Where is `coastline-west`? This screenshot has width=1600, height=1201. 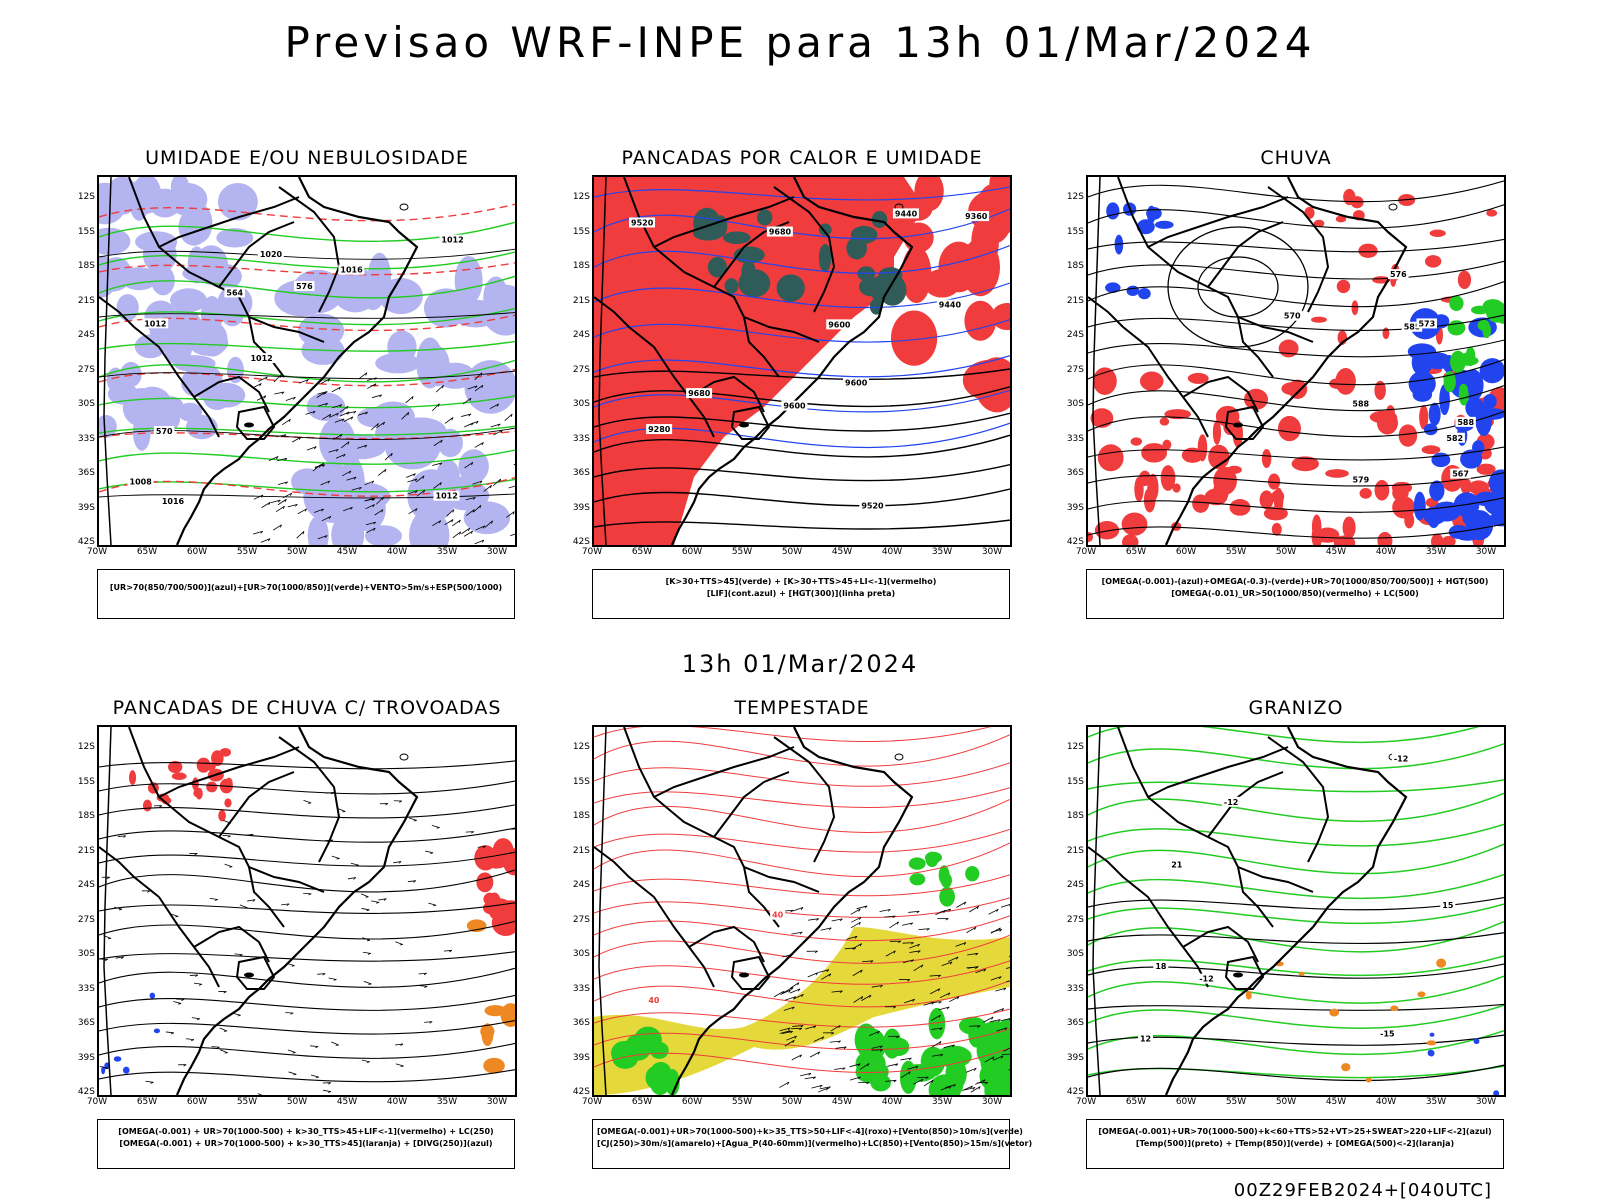
coastline-west is located at coordinates (107, 911).